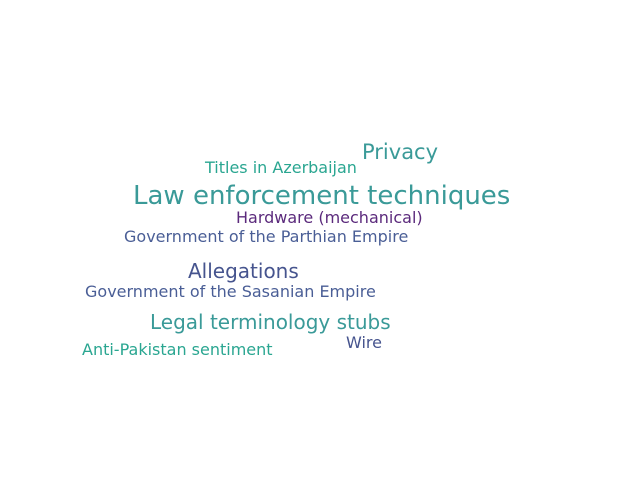 This screenshot has width=640, height=480. What do you see at coordinates (243, 271) in the screenshot?
I see `word-allegations: Allegations` at bounding box center [243, 271].